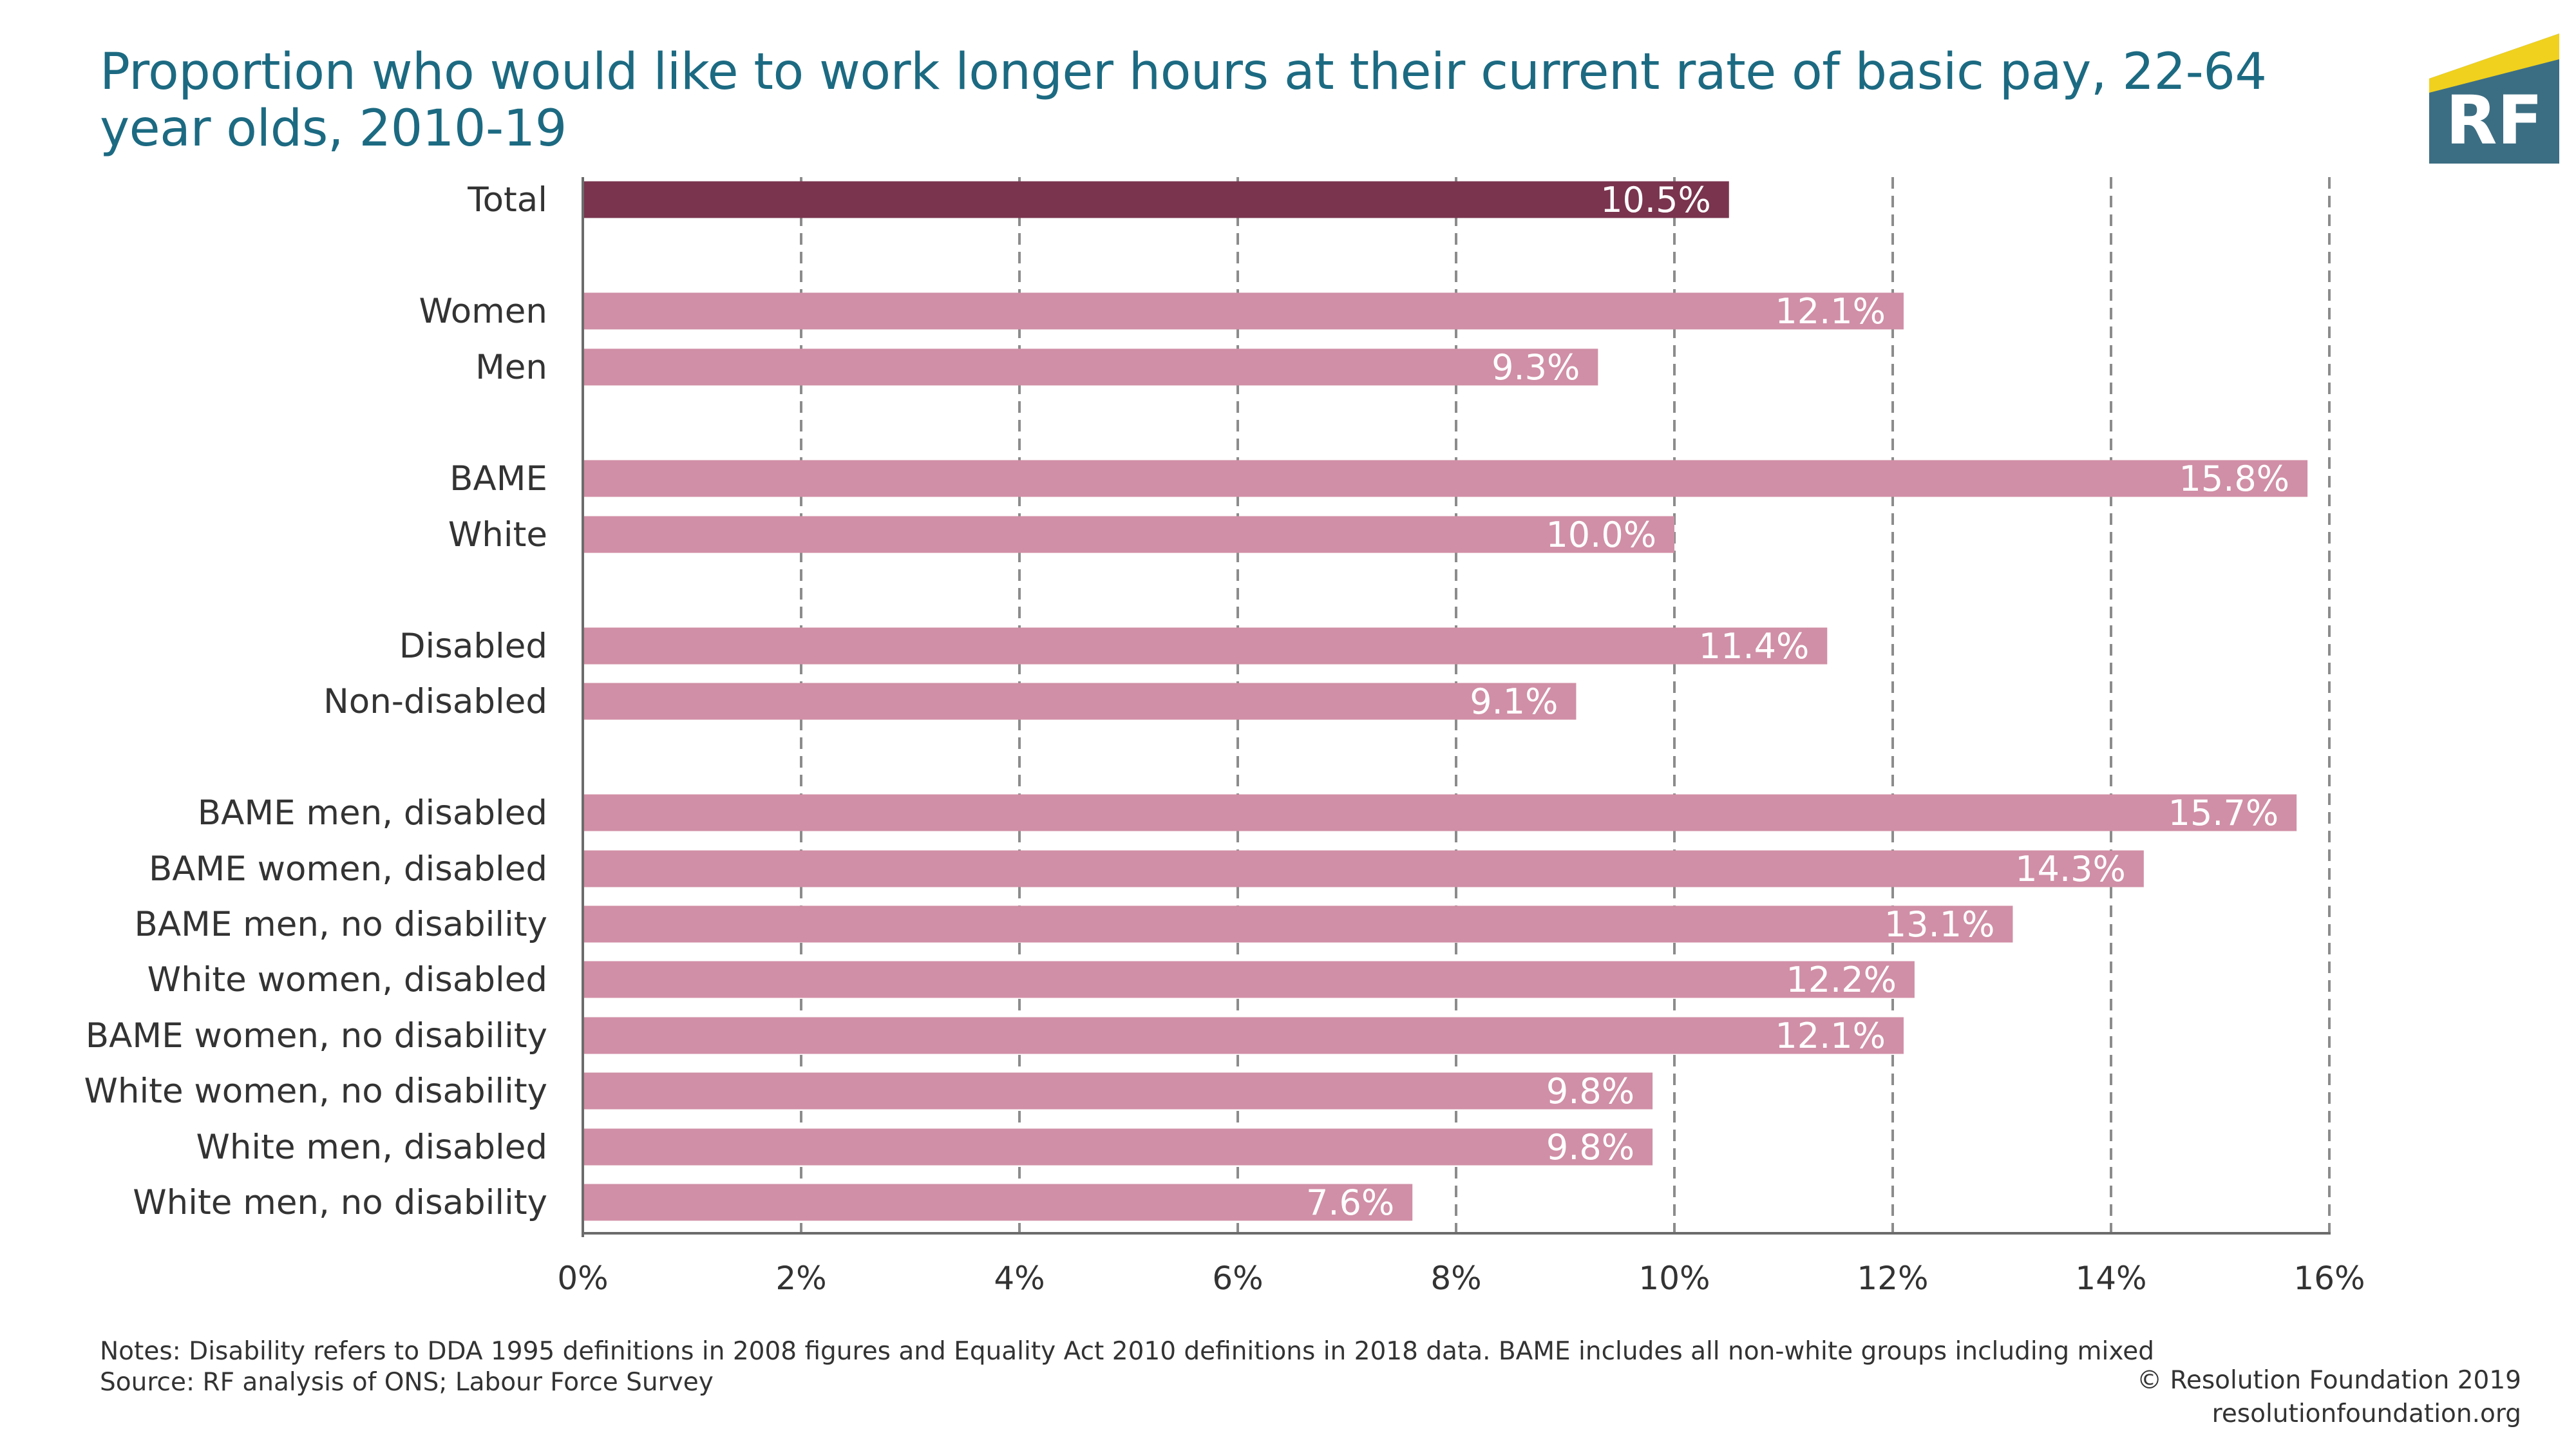 This screenshot has height=1449, width=2576. I want to click on category-label: Men, so click(511, 367).